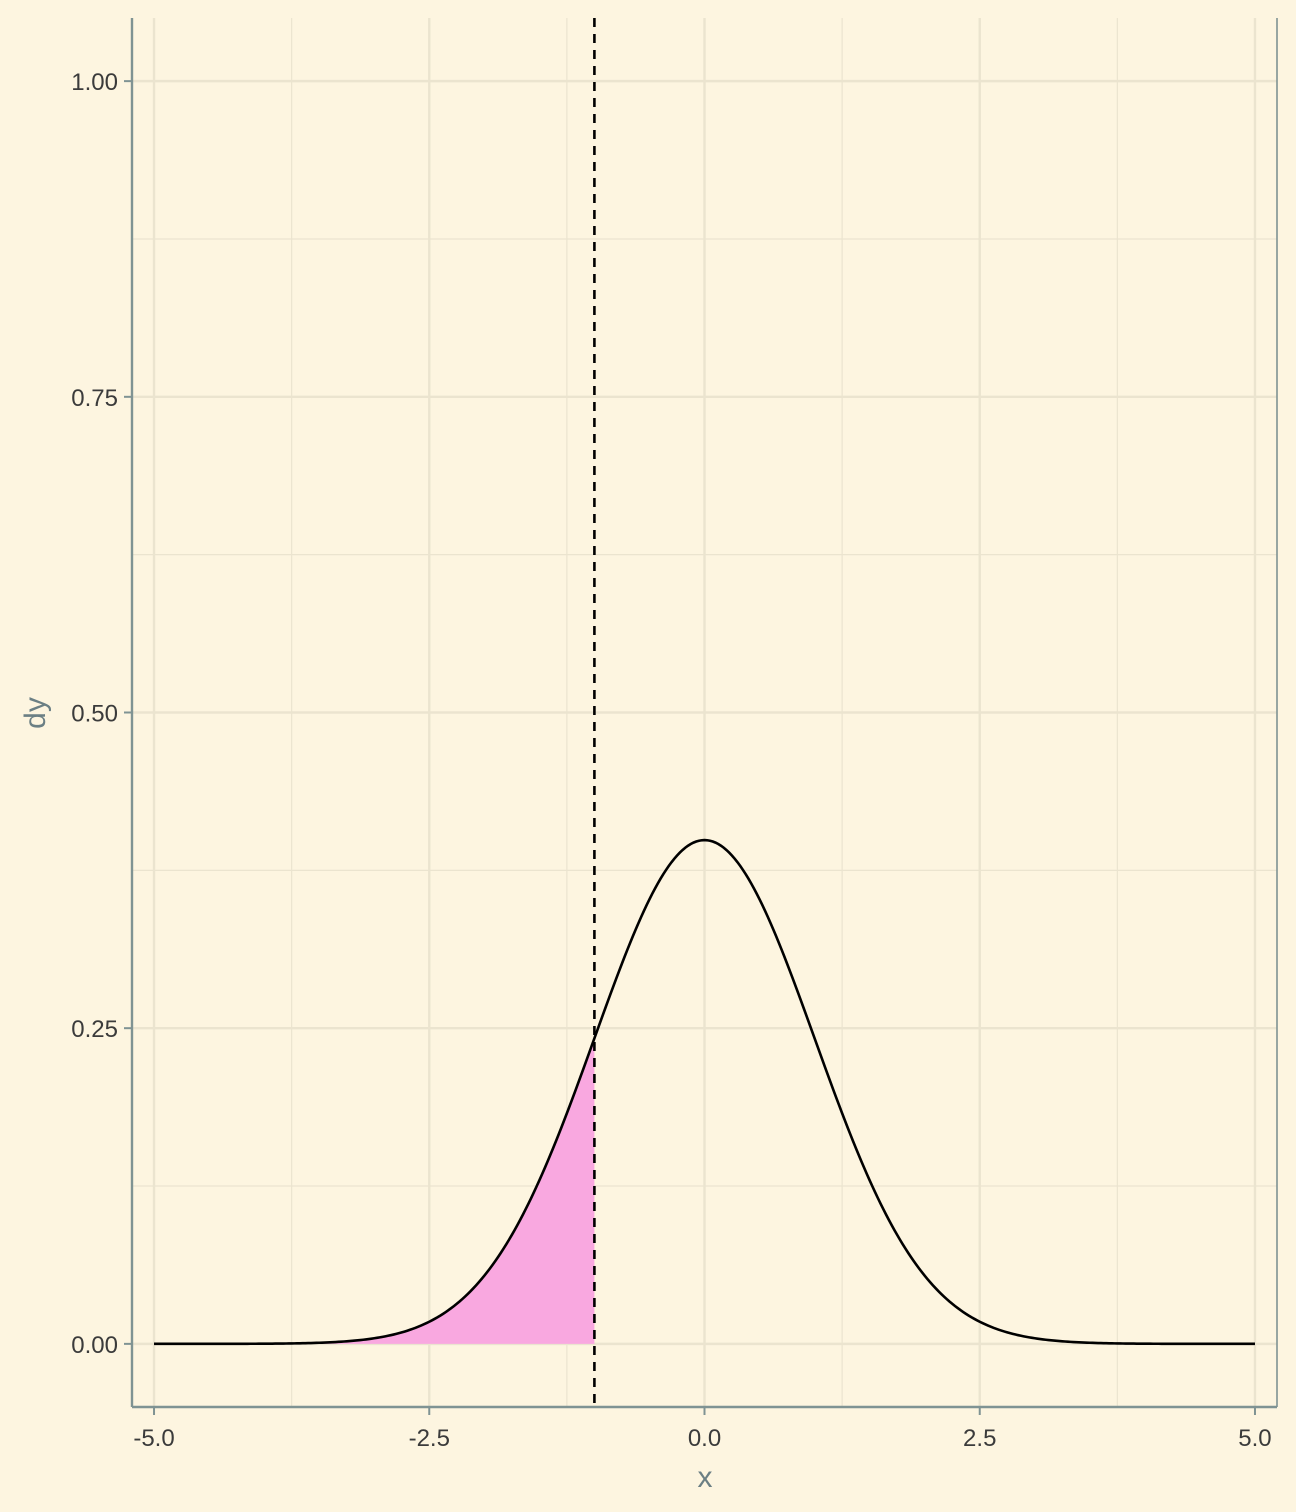 The height and width of the screenshot is (1512, 1296). Describe the element at coordinates (94, 82) in the screenshot. I see `y-tick-label: 1.00` at that location.